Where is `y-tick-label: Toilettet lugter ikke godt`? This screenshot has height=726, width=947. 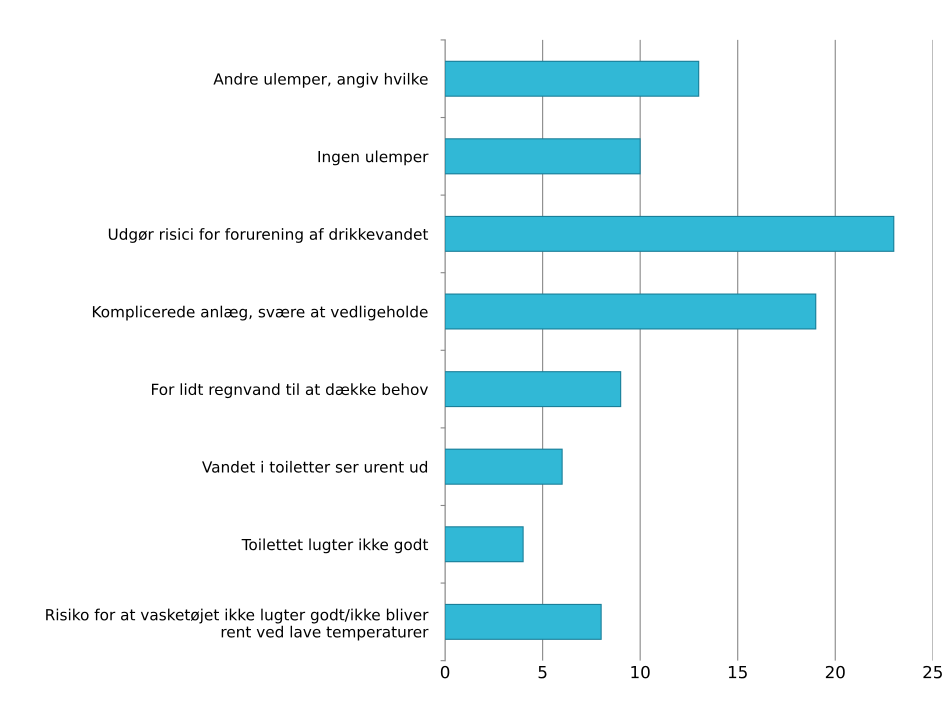 y-tick-label: Toilettet lugter ikke godt is located at coordinates (335, 546).